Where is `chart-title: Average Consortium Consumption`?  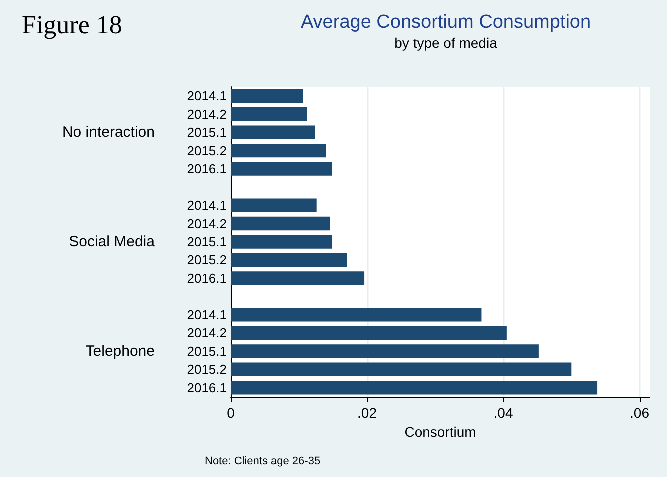 chart-title: Average Consortium Consumption is located at coordinates (446, 22).